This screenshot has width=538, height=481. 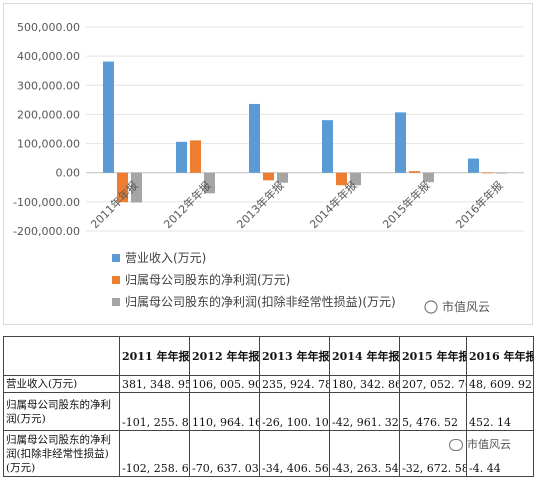 I want to click on table-cell: -34, 406. 56, so click(x=294, y=453).